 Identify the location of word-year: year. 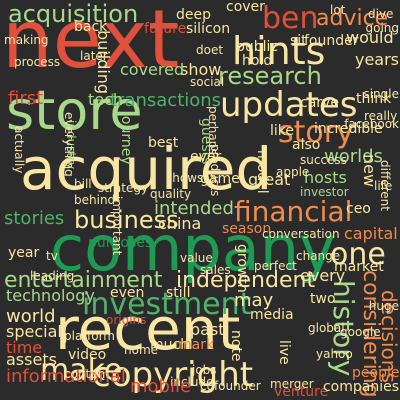
(24, 253).